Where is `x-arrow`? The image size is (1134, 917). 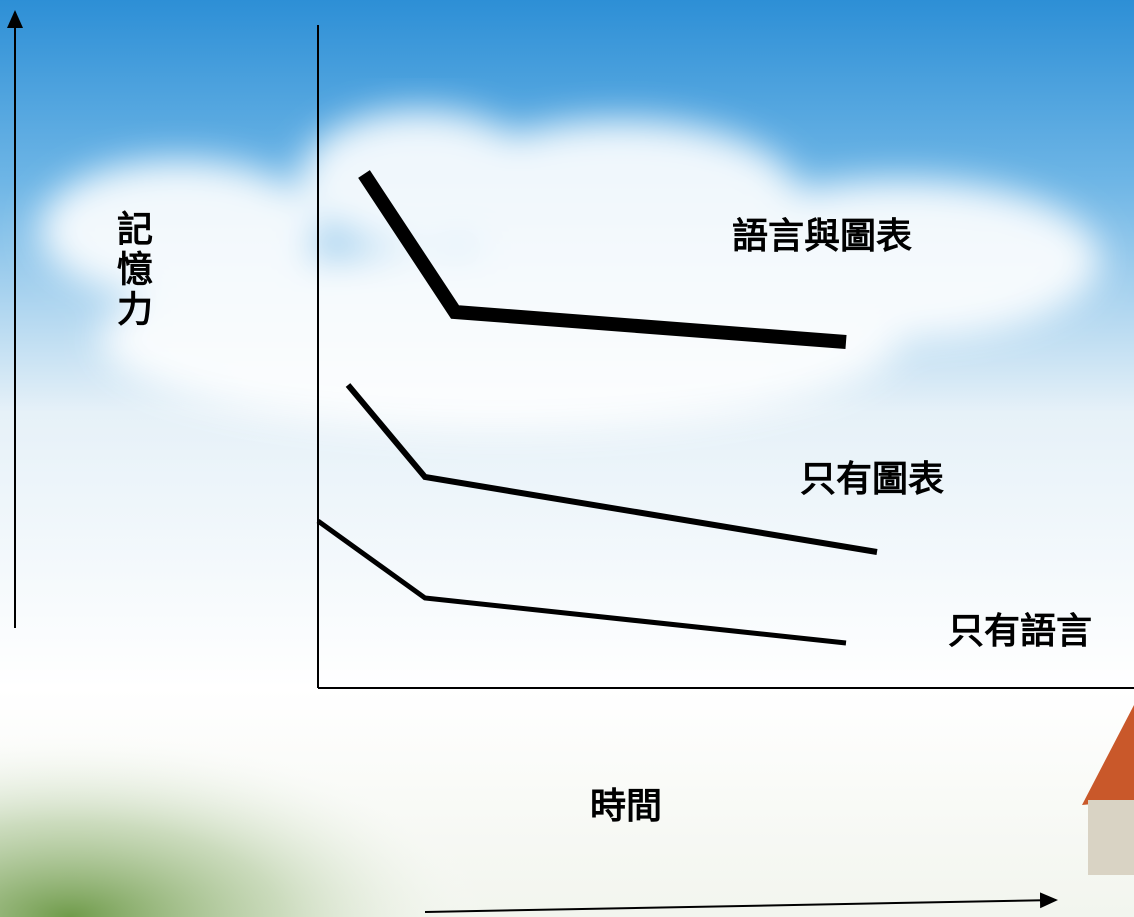
x-arrow is located at coordinates (741, 902).